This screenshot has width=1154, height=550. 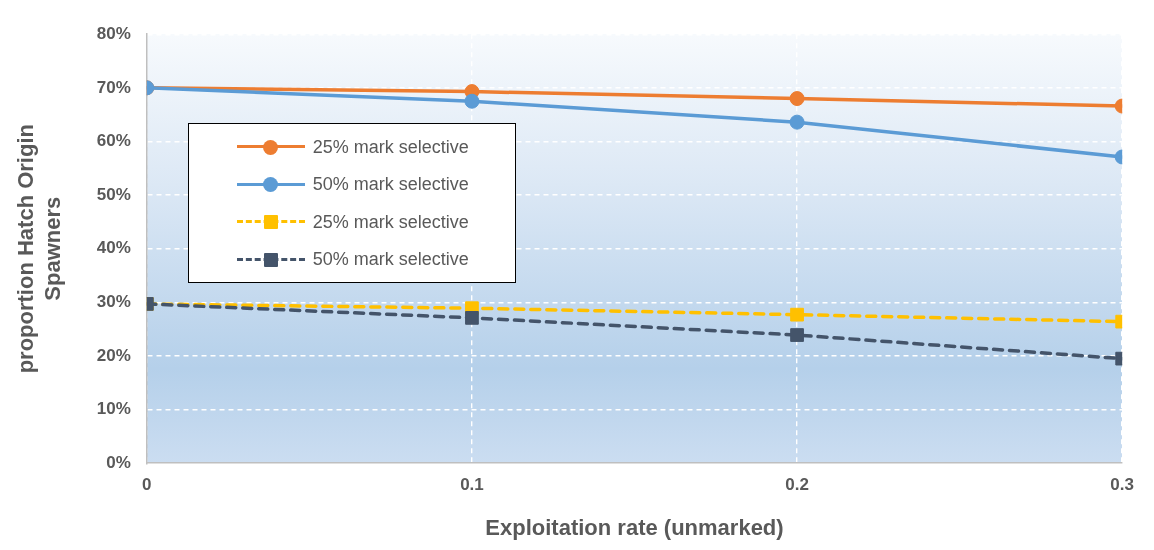 What do you see at coordinates (113, 302) in the screenshot?
I see `y-tick-label: 30%` at bounding box center [113, 302].